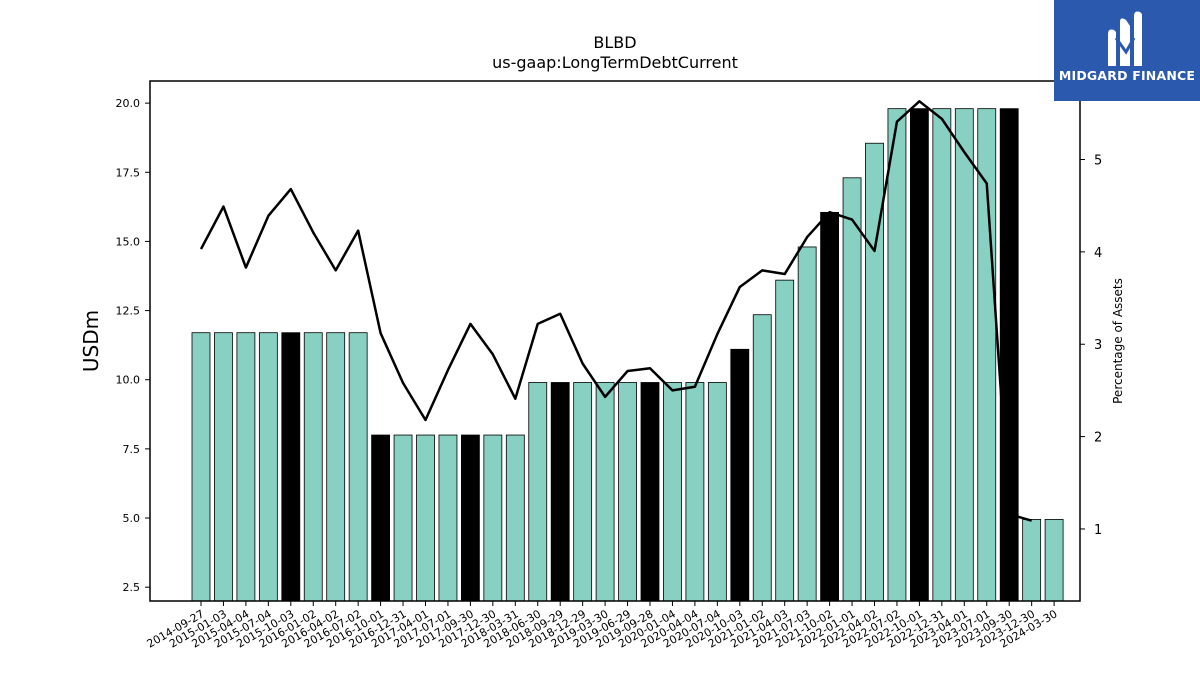 This screenshot has width=1200, height=675. What do you see at coordinates (615, 62) in the screenshot?
I see `chart-subtitle: us-gaap:LongTermDebtCurrent` at bounding box center [615, 62].